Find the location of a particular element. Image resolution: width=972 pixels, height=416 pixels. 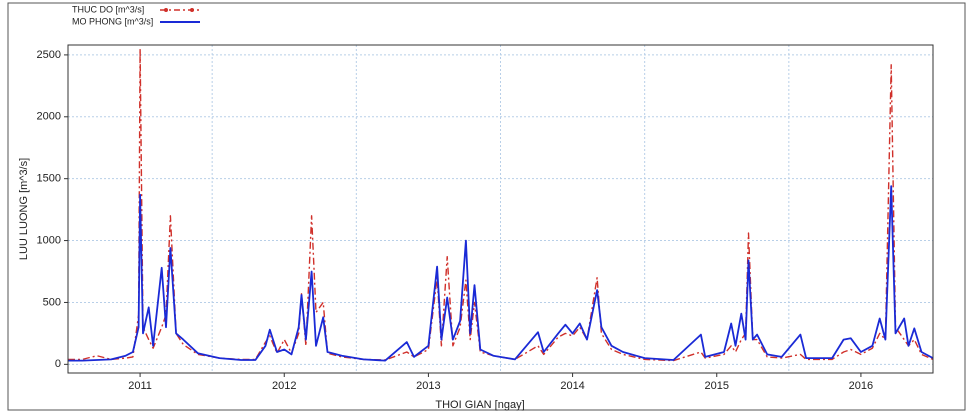

x-tick-label: 2014 is located at coordinates (572, 386).